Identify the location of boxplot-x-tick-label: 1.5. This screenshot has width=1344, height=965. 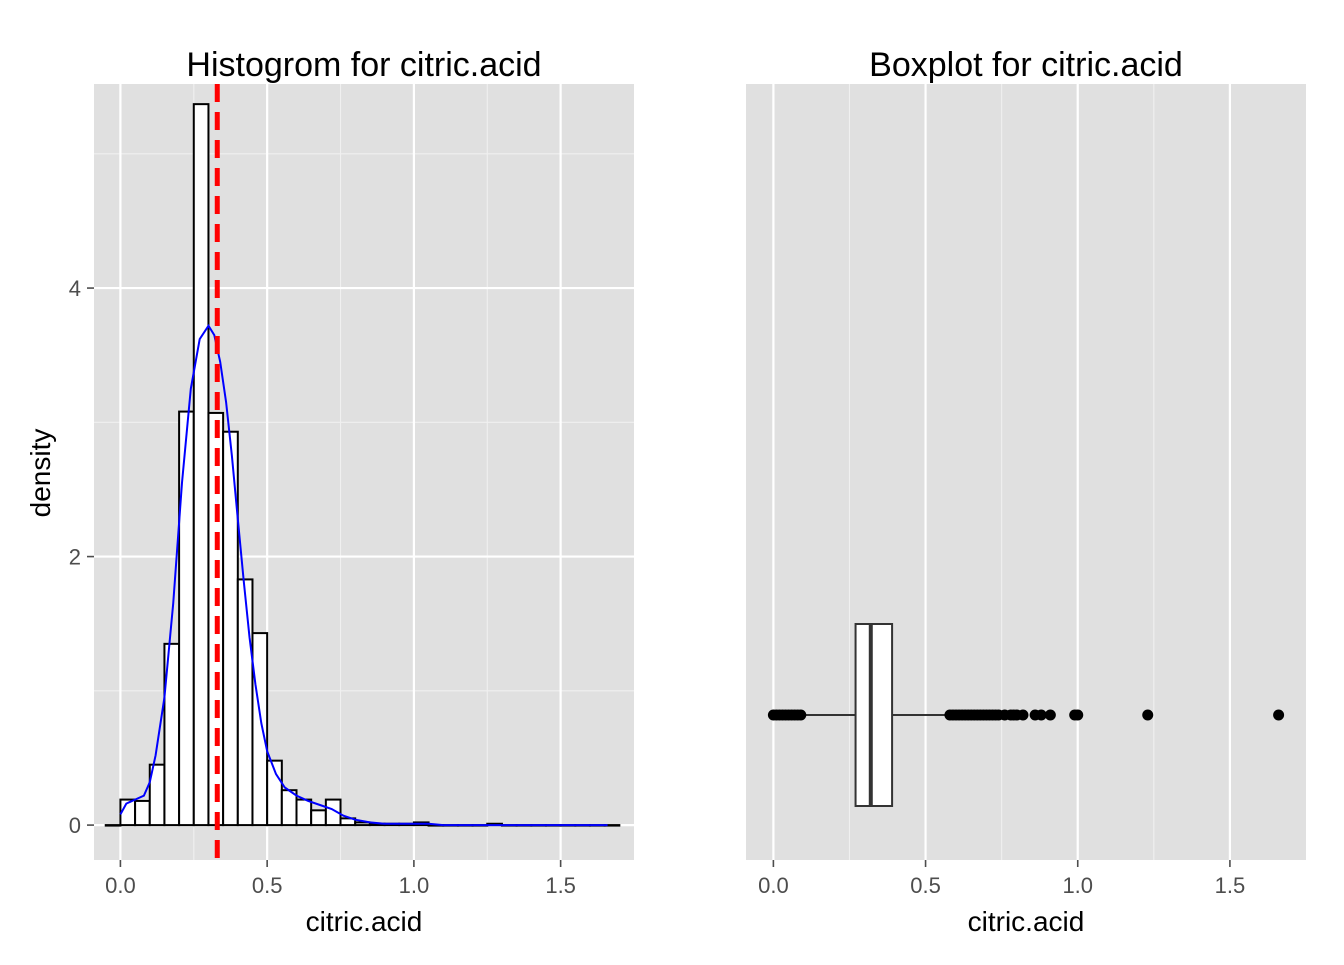
(1230, 885).